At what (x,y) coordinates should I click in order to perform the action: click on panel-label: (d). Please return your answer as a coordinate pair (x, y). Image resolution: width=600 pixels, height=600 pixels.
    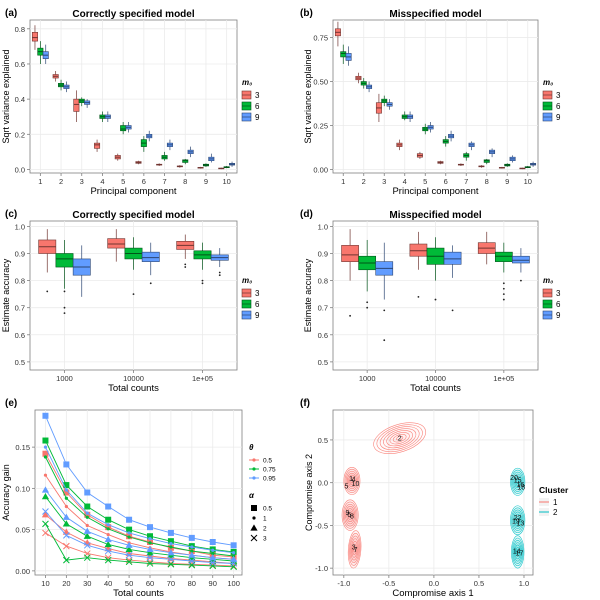
    Looking at the image, I should click on (306, 214).